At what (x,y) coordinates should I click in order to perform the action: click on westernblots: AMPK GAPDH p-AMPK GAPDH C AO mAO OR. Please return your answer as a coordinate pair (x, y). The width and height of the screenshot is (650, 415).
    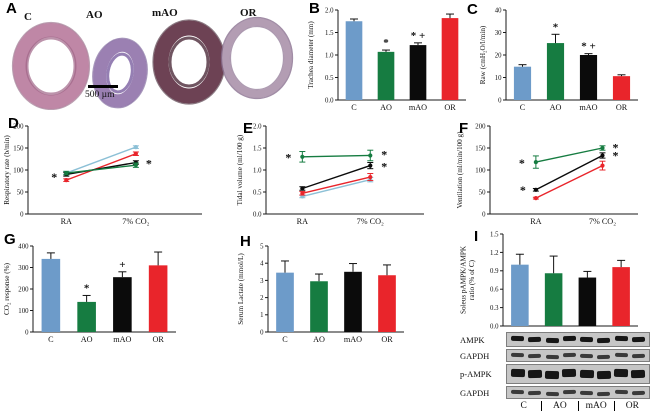
    Looking at the image, I should click on (555, 371).